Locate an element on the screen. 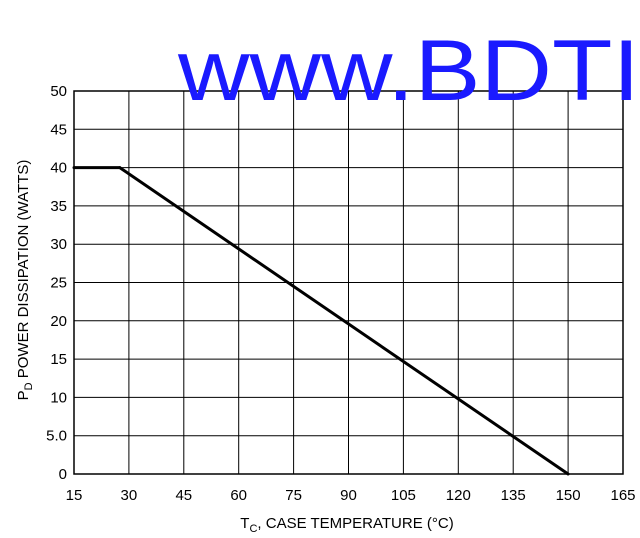 This screenshot has width=640, height=538. x-tick-label: 90 is located at coordinates (348, 495).